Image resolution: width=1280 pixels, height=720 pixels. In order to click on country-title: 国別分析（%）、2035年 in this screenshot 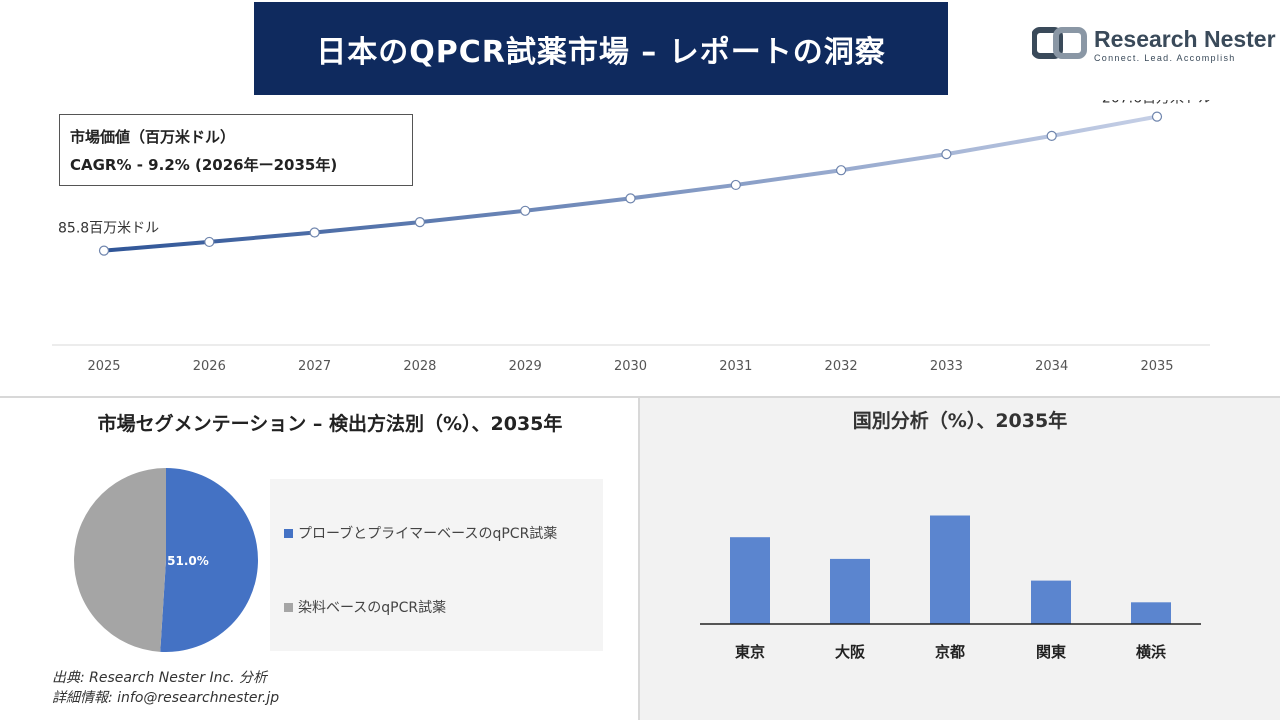, I will do `click(960, 421)`.